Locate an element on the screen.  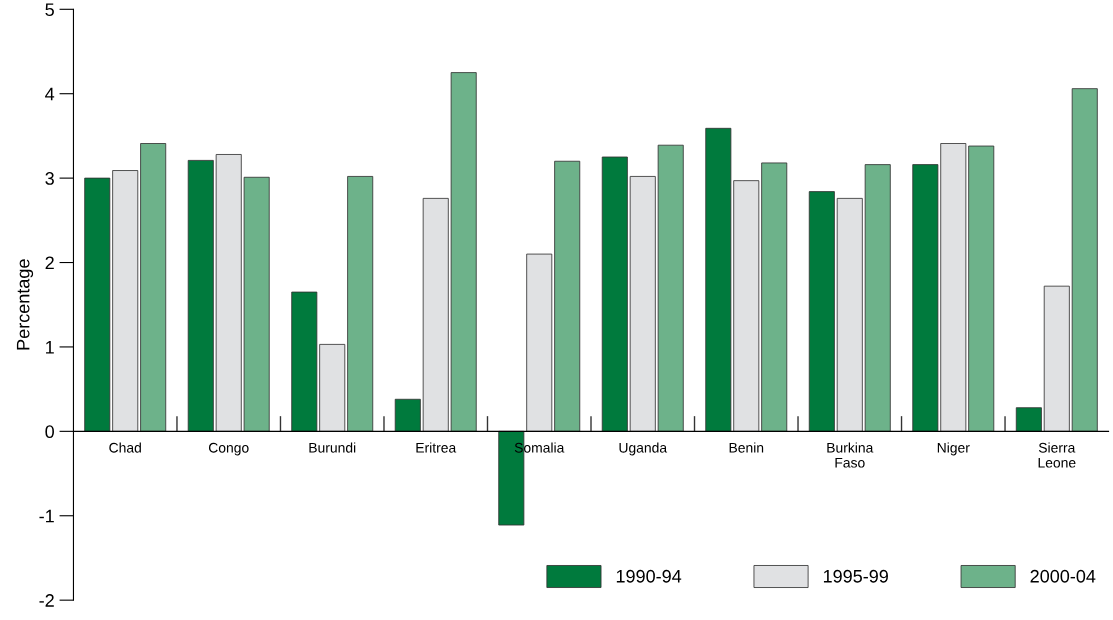
y-tick-label: 5 is located at coordinates (49, 10).